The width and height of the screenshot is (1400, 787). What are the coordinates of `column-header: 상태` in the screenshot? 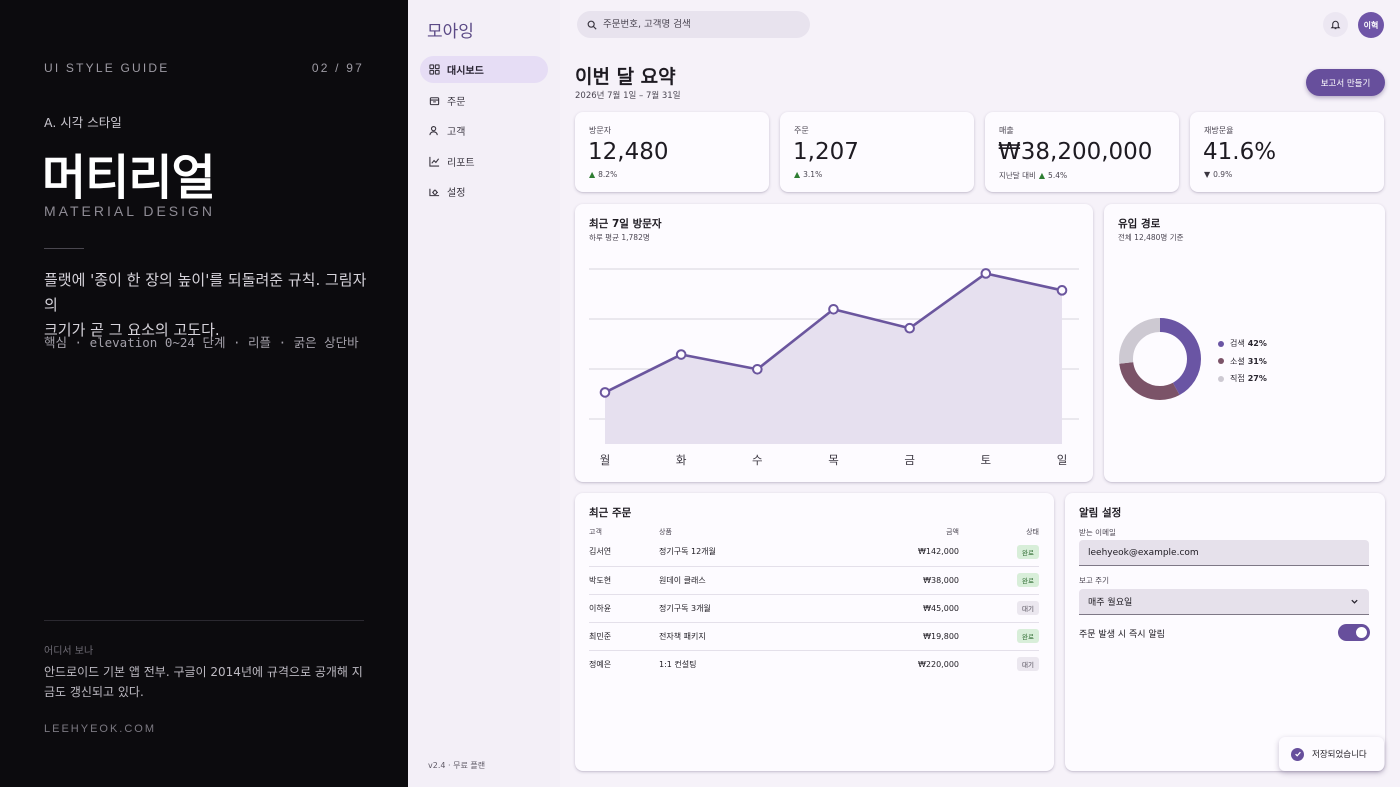 It's located at (1032, 531).